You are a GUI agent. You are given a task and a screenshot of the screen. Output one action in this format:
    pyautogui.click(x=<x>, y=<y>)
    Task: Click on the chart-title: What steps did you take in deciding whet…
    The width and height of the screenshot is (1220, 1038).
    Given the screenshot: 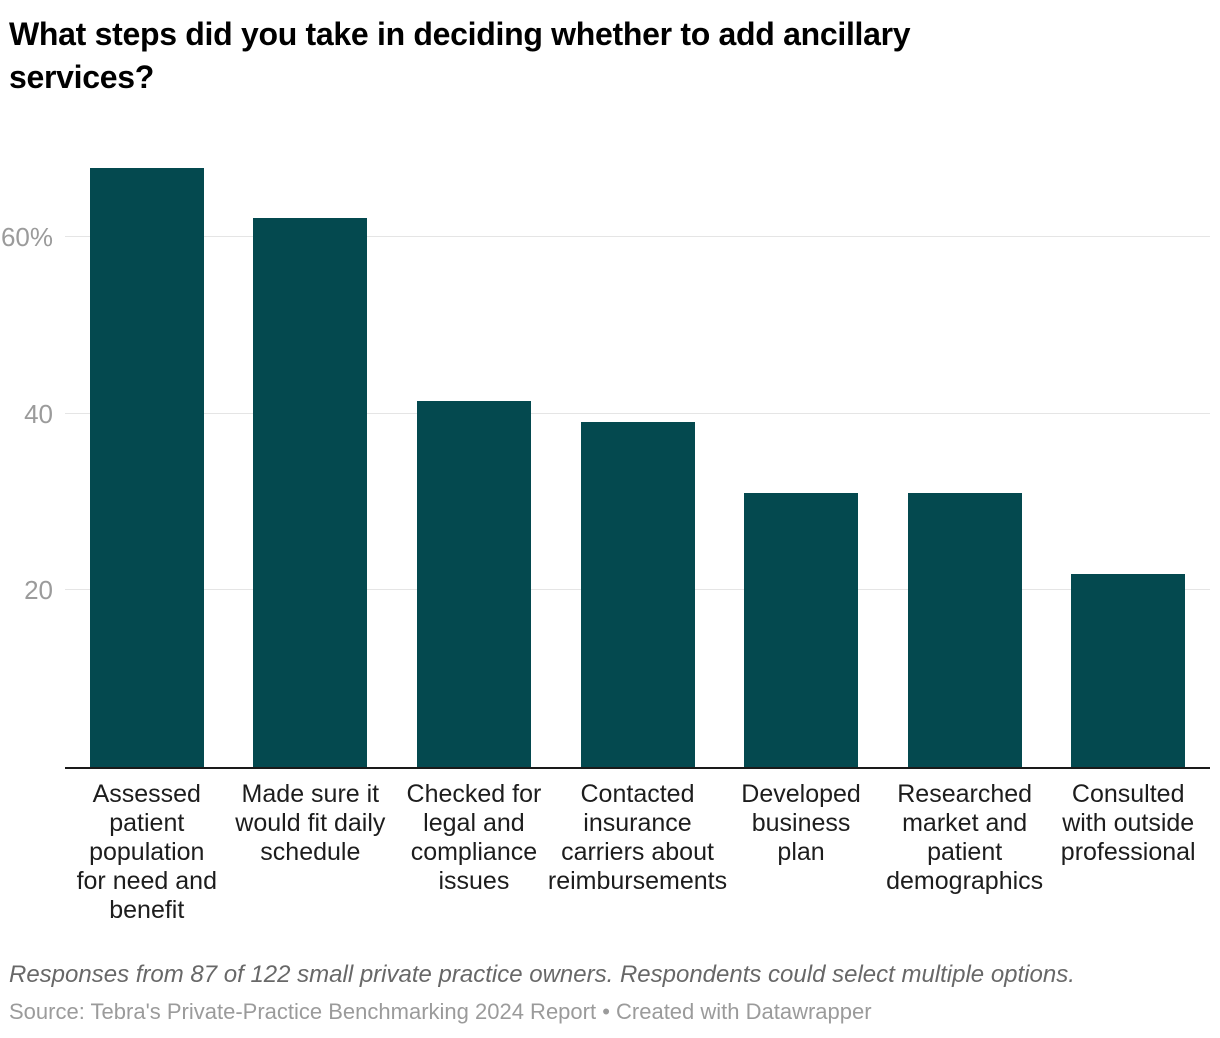 What is the action you would take?
    pyautogui.click(x=460, y=55)
    